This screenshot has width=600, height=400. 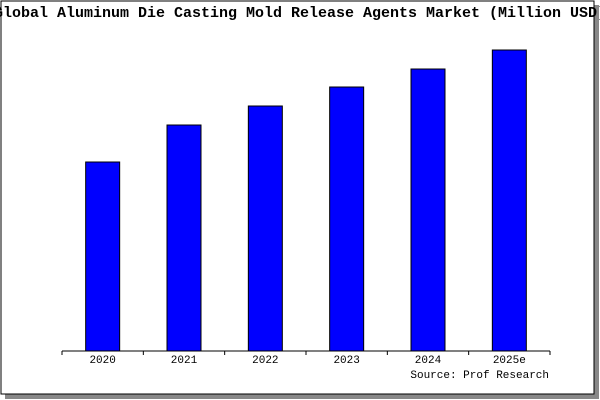 What do you see at coordinates (265, 361) in the screenshot?
I see `x-tick-label: 2022` at bounding box center [265, 361].